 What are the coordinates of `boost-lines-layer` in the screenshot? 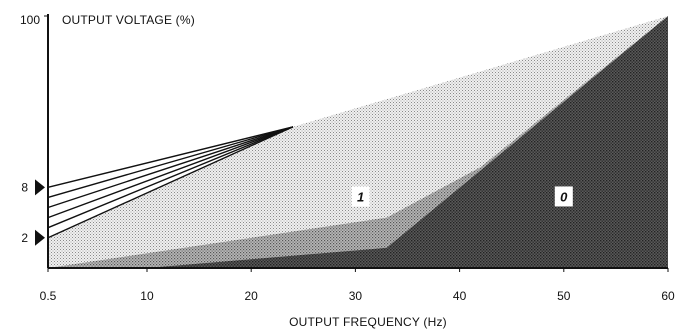 It's located at (170, 182).